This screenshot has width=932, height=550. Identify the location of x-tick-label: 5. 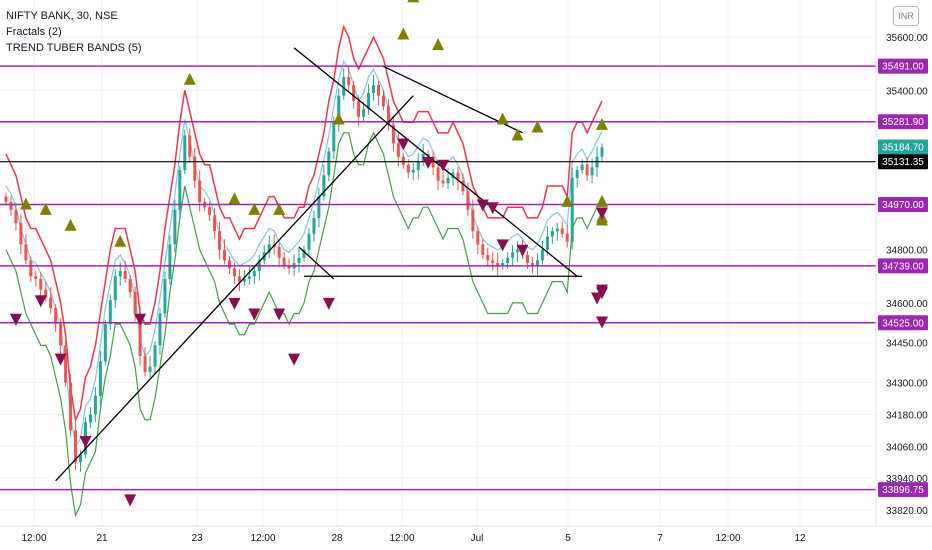
(568, 538).